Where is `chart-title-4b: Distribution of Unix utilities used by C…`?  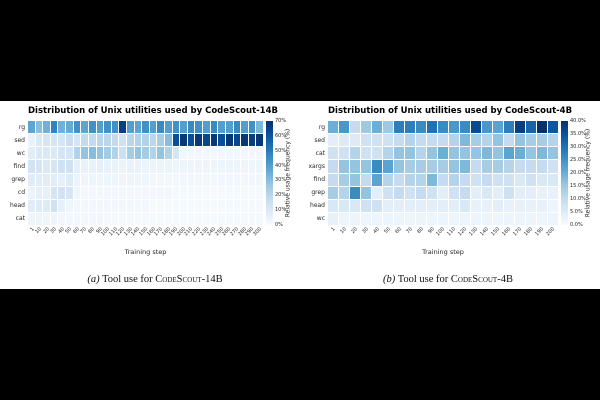
chart-title-4b: Distribution of Unix utilities used by C… is located at coordinates (450, 111).